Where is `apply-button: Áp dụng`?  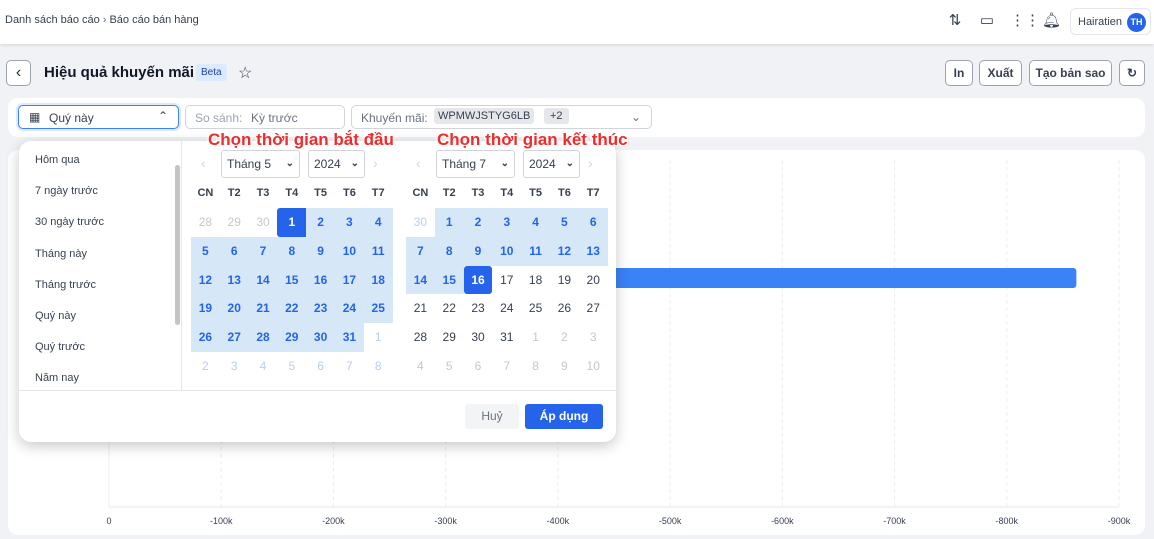
apply-button: Áp dụng is located at coordinates (564, 416).